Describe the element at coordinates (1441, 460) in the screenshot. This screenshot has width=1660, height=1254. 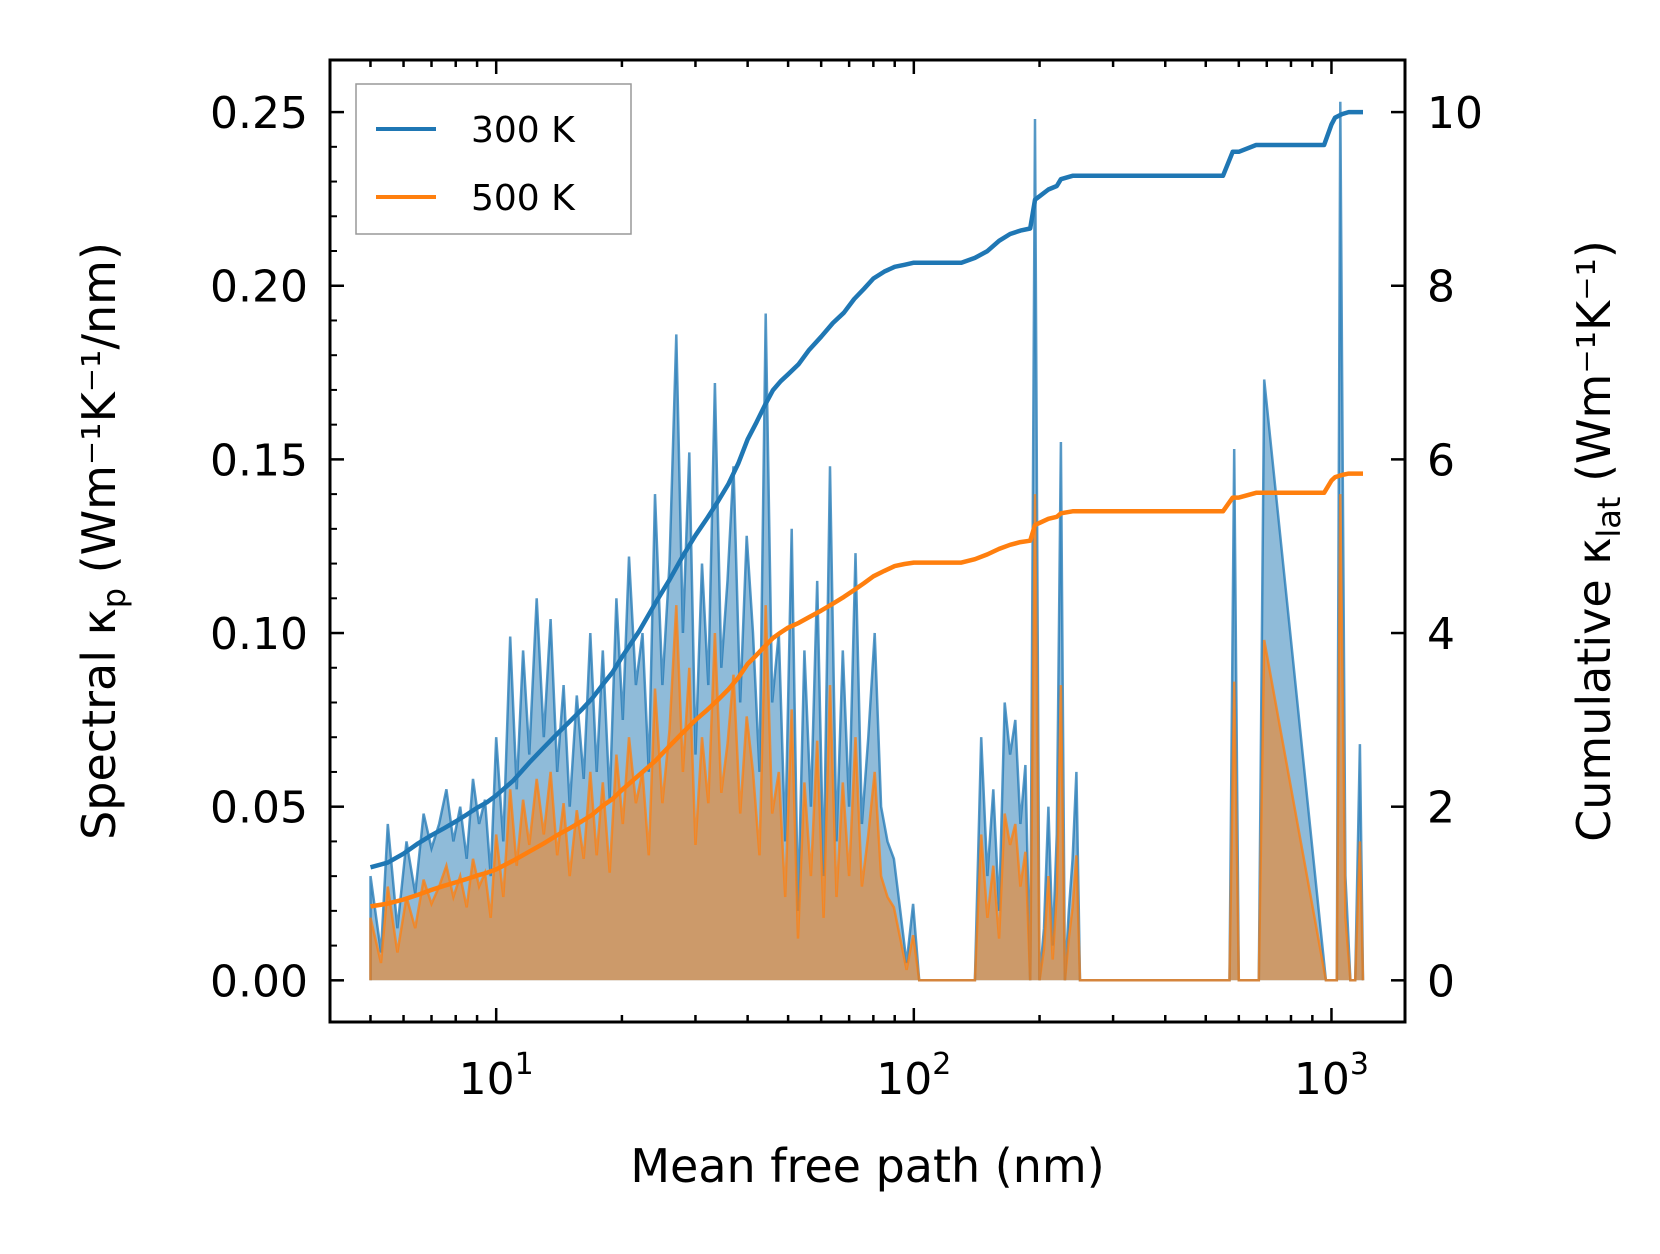
I see `y-right-tick-label: 6` at that location.